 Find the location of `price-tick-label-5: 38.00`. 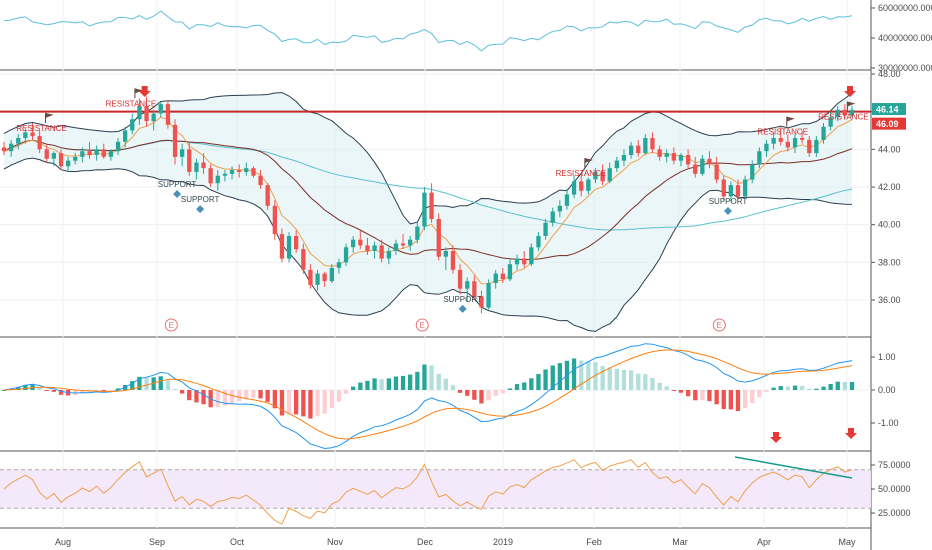

price-tick-label-5: 38.00 is located at coordinates (889, 262).